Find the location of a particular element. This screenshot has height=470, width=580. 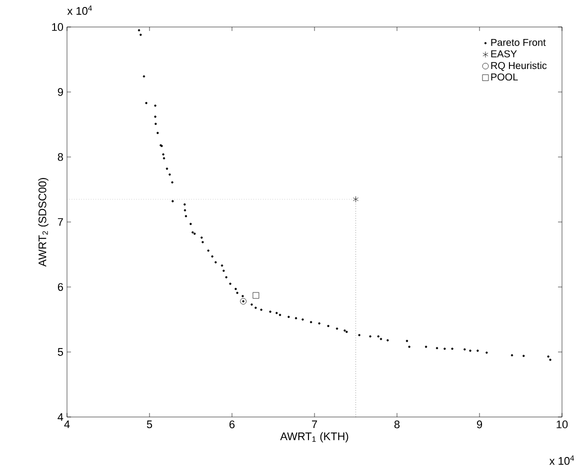

x-tick-label: 6 is located at coordinates (232, 424).